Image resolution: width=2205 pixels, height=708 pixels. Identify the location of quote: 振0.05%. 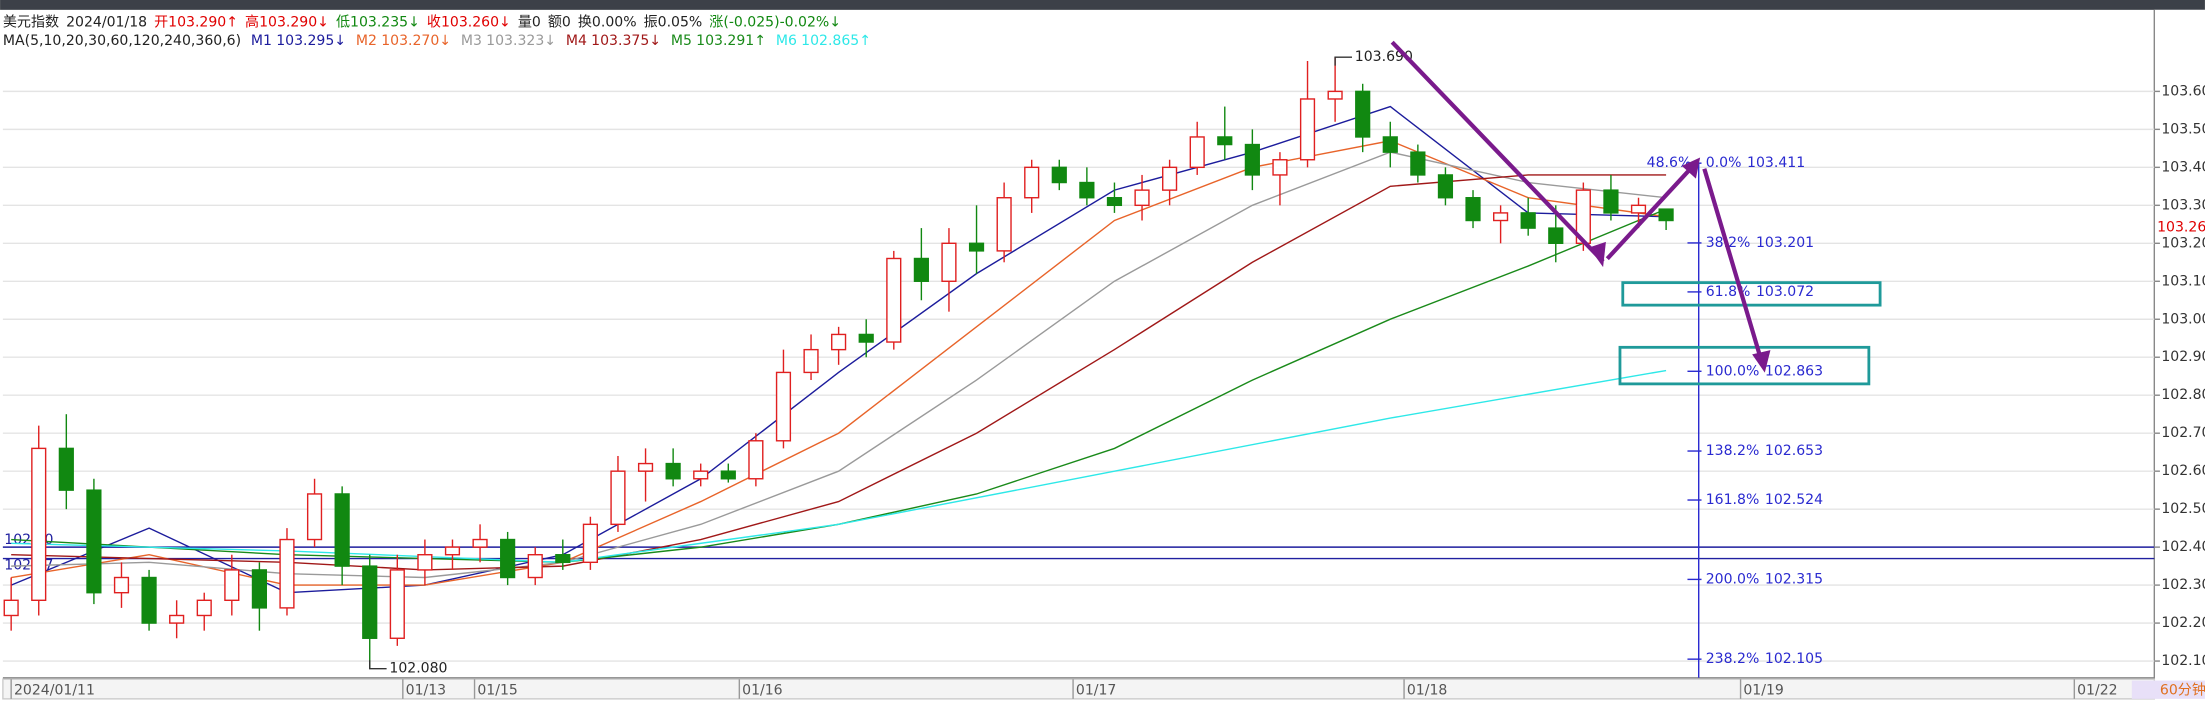
(673, 22).